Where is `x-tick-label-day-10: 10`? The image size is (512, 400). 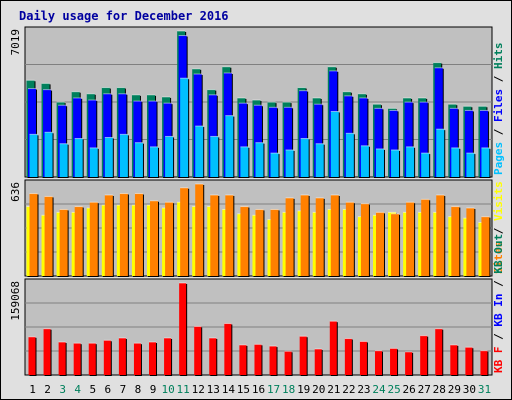 x-tick-label-day-10: 10 is located at coordinates (167, 389).